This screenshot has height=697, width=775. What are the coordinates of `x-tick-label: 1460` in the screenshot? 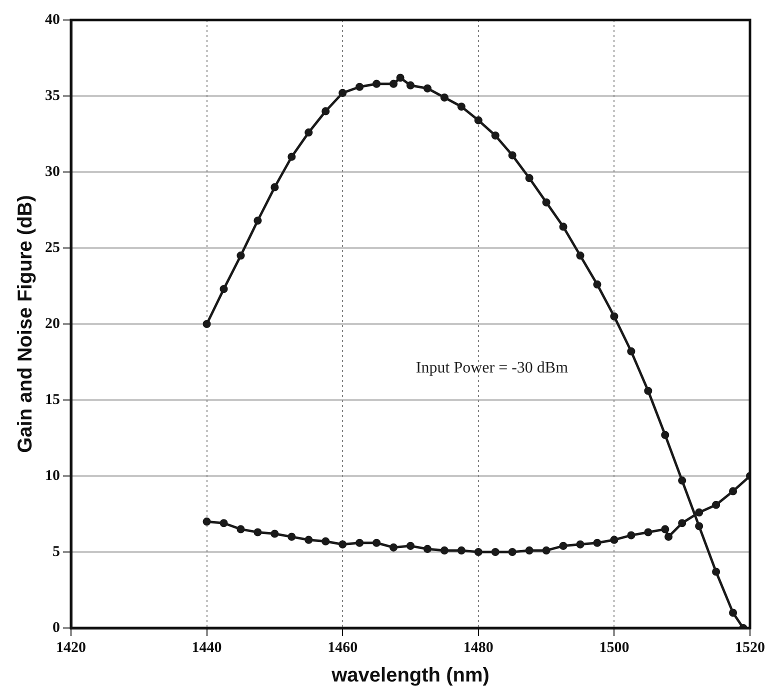 It's located at (343, 648).